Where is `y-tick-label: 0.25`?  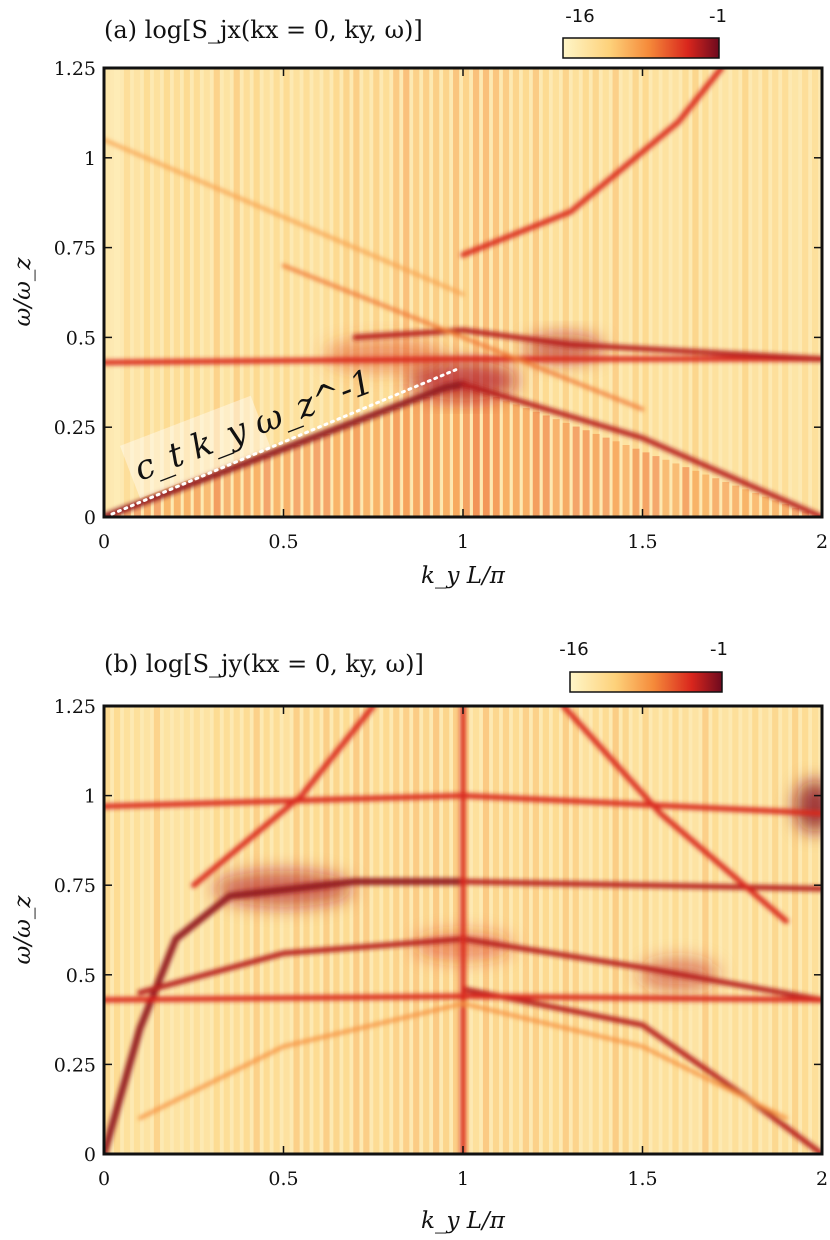
y-tick-label: 0.25 is located at coordinates (75, 428).